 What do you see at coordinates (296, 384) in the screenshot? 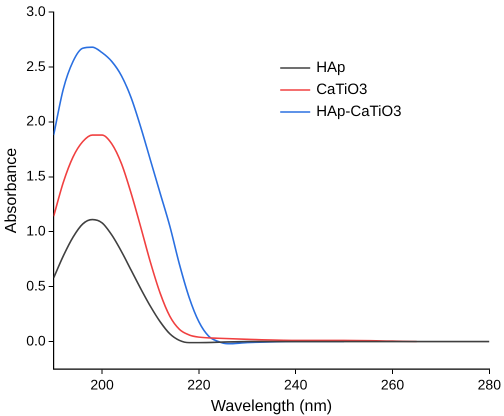
I see `x-tick-label: 240` at bounding box center [296, 384].